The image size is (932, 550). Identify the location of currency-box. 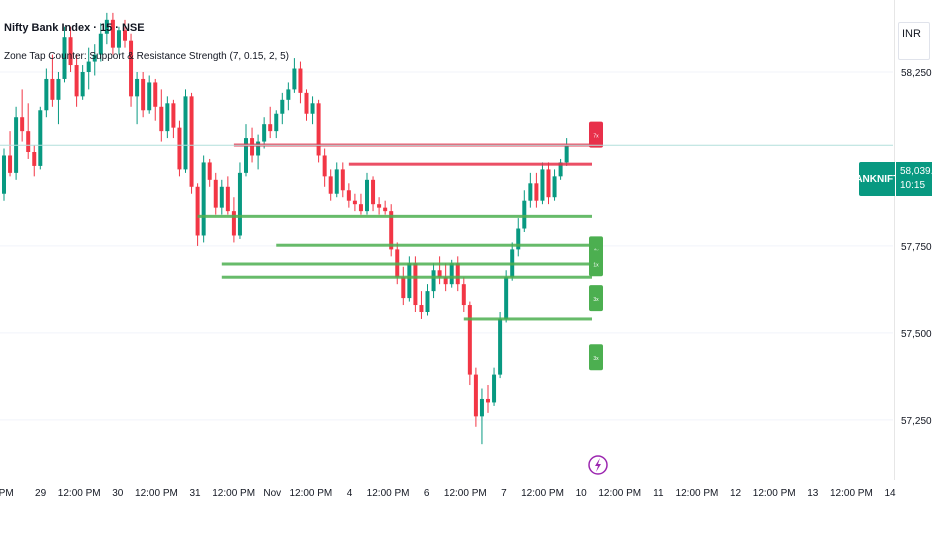
(914, 41).